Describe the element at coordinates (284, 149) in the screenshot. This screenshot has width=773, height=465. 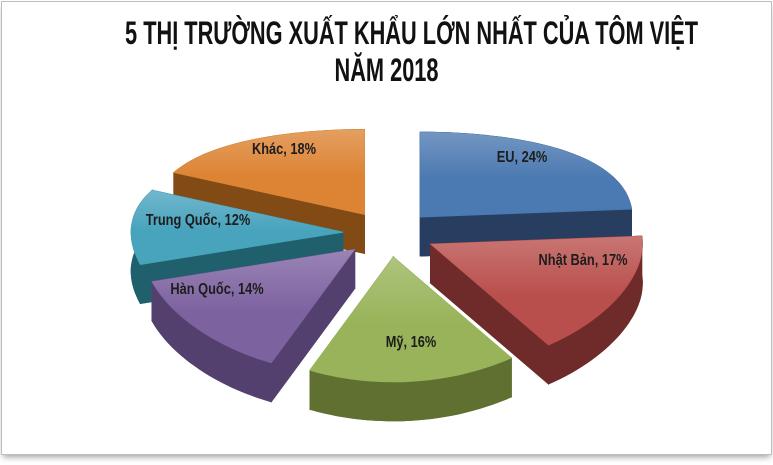
I see `slice-label-khac: Khác, 18%` at that location.